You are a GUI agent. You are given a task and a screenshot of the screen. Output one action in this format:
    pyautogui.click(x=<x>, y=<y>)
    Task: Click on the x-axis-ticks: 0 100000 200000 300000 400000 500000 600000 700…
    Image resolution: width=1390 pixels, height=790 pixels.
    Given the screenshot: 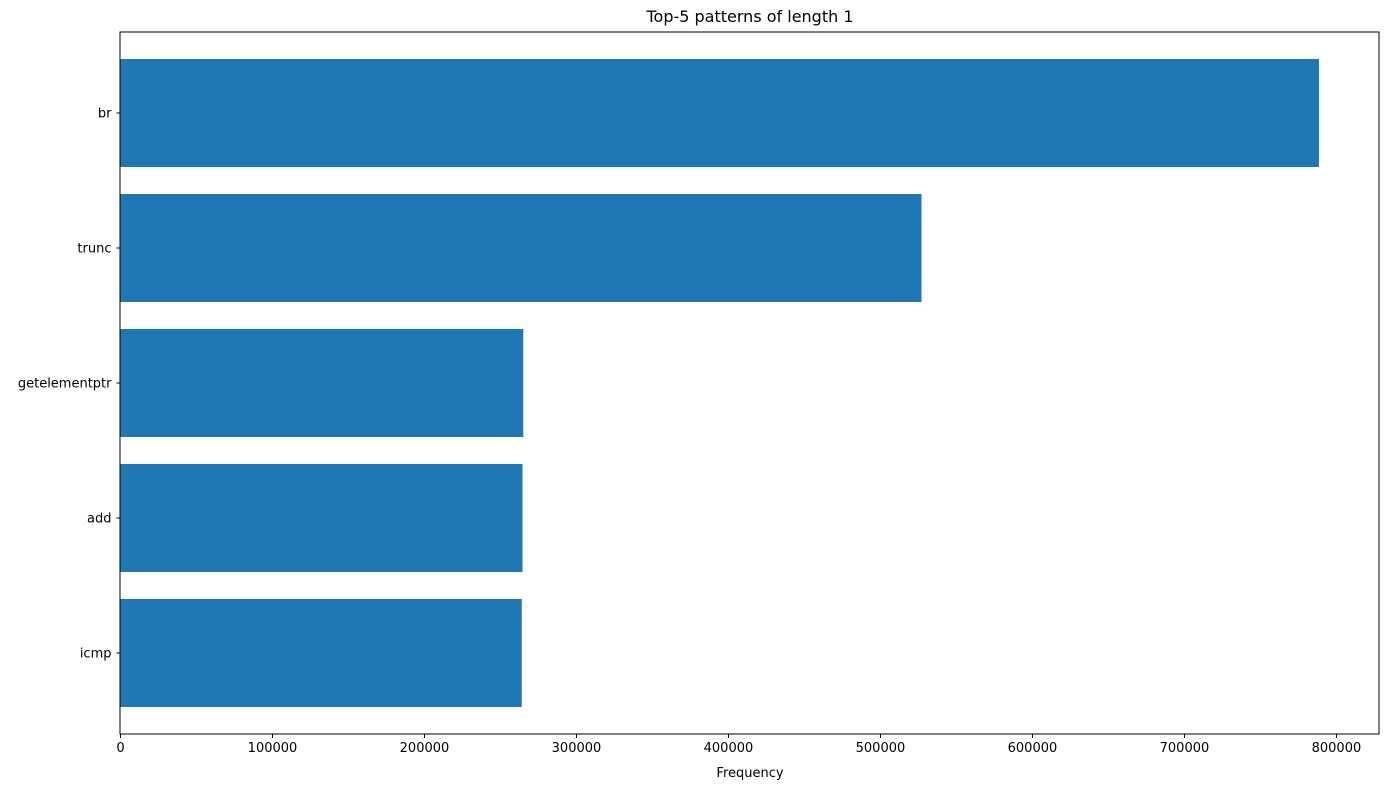 What is the action you would take?
    pyautogui.click(x=738, y=745)
    